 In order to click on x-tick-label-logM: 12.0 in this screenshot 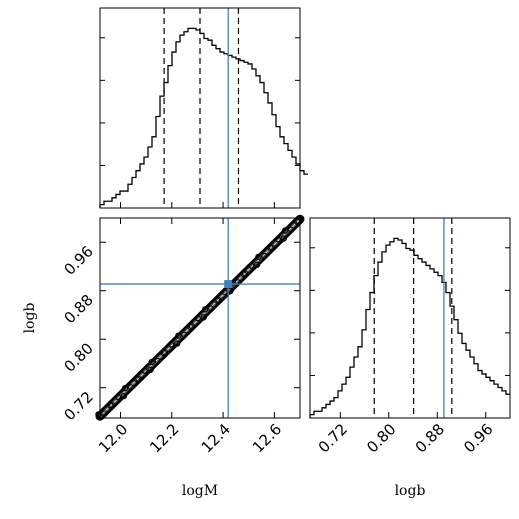, I will do `click(113, 438)`.